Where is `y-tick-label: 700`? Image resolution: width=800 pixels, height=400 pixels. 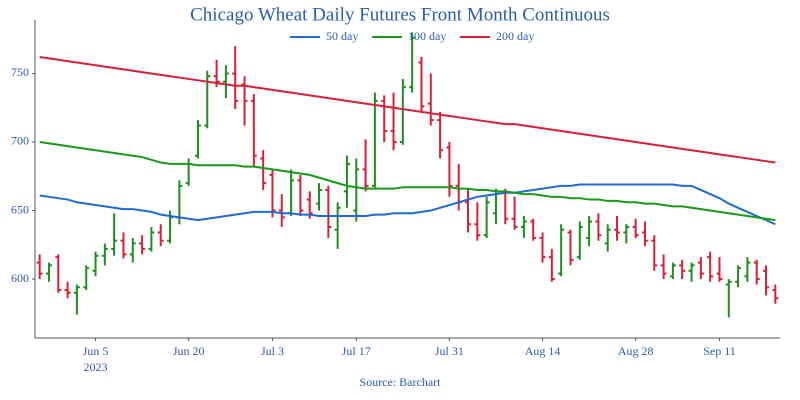
y-tick-label: 700 is located at coordinates (20, 141).